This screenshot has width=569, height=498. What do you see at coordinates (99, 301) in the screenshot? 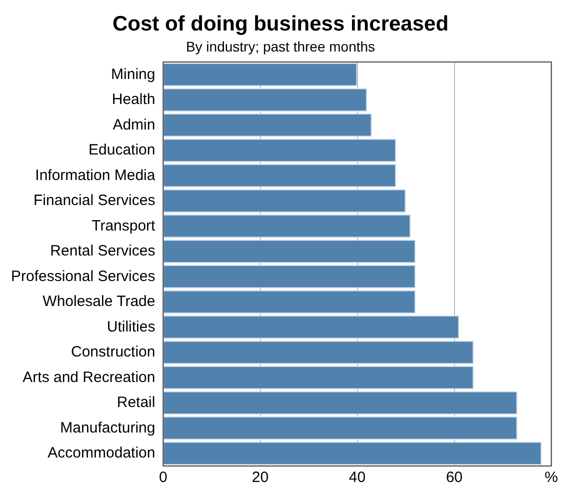
I see `y-tick-label: Wholesale Trade` at bounding box center [99, 301].